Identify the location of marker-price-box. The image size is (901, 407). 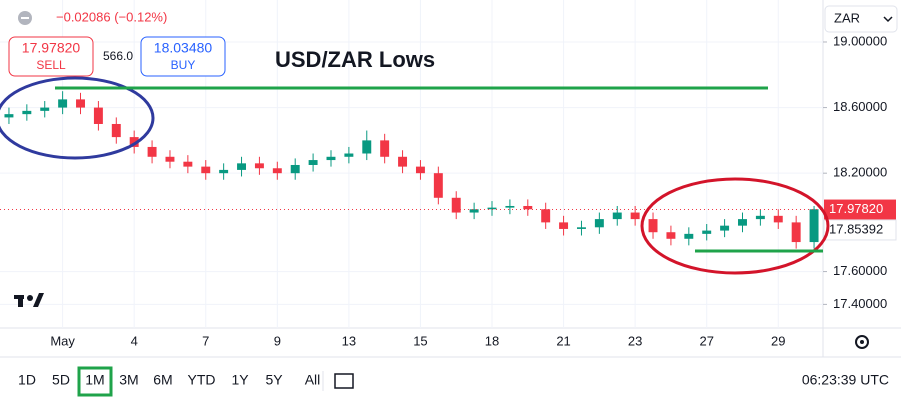
(860, 230).